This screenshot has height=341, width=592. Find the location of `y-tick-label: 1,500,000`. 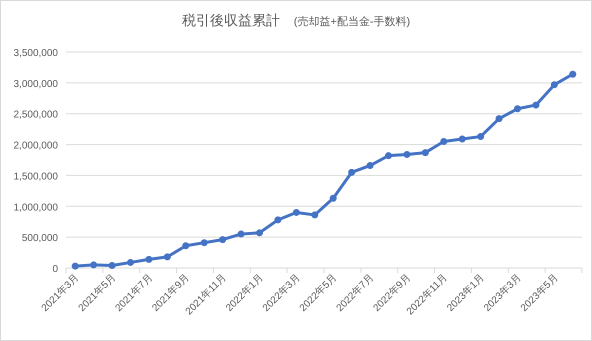

y-tick-label: 1,500,000 is located at coordinates (36, 176).